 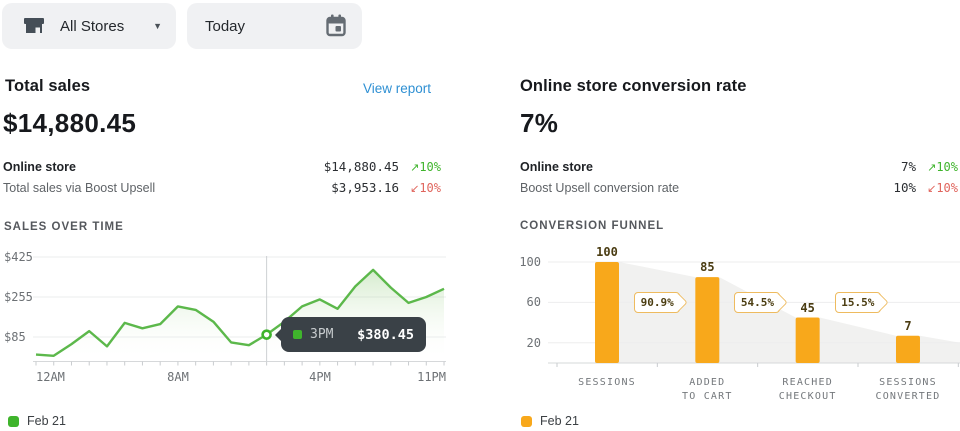 I want to click on sales-legend: Feb 21, so click(x=37, y=421).